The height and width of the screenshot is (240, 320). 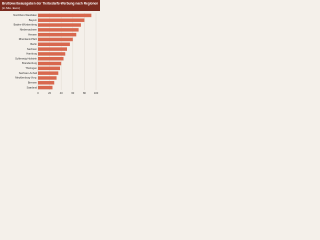 What do you see at coordinates (84, 93) in the screenshot?
I see `x-tick-label: 80` at bounding box center [84, 93].